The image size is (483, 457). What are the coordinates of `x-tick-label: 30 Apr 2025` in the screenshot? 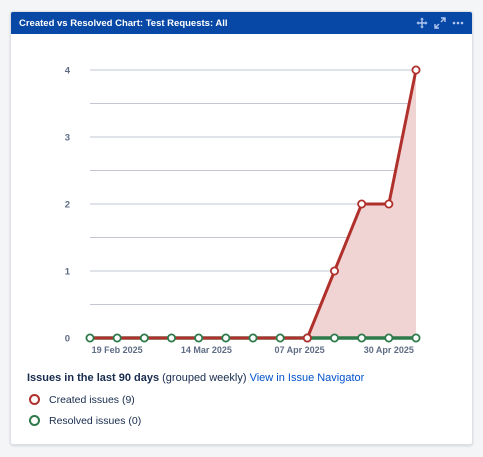 It's located at (389, 350).